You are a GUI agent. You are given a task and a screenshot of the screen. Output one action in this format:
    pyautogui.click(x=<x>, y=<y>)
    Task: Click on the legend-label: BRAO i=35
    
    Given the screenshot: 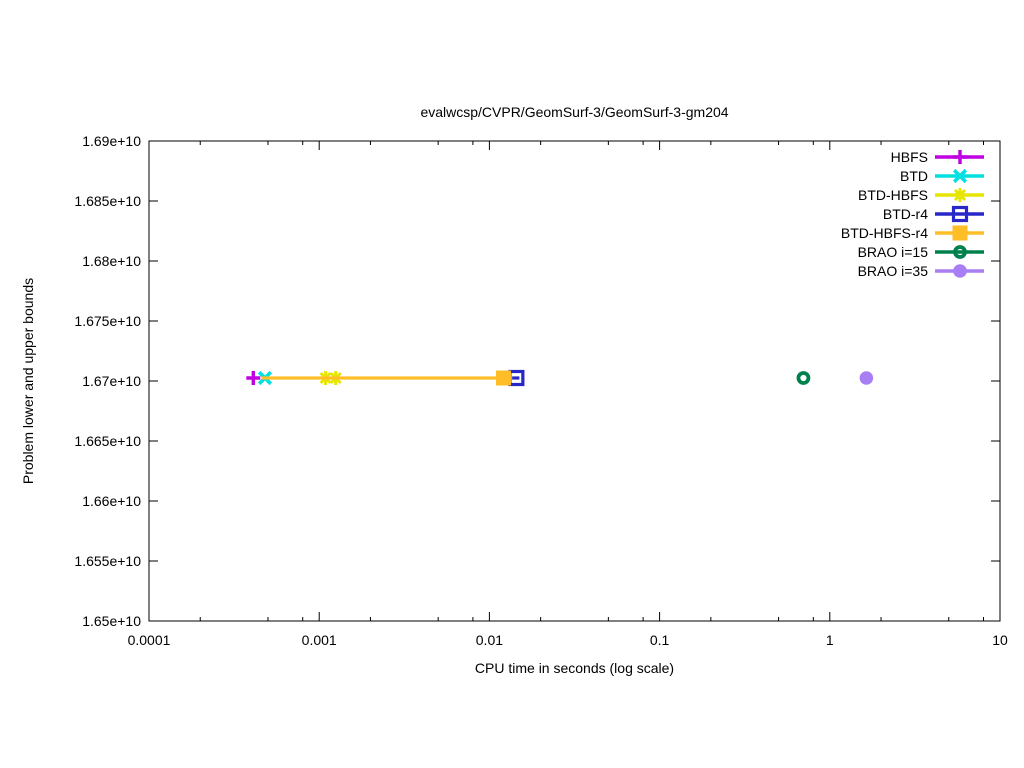 What is the action you would take?
    pyautogui.click(x=893, y=271)
    